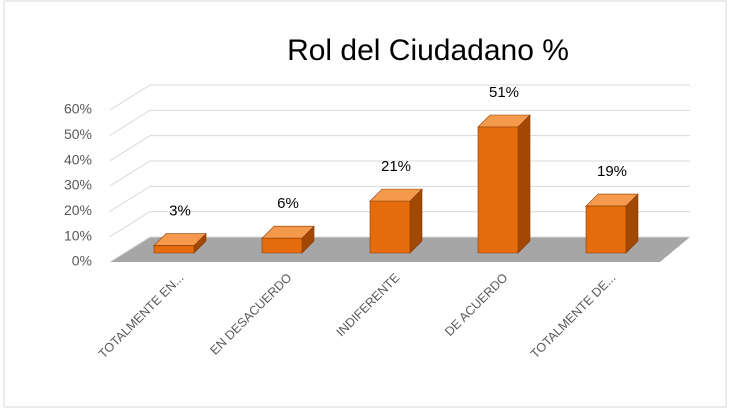  What do you see at coordinates (78, 159) in the screenshot?
I see `y-tick-label: 40%` at bounding box center [78, 159].